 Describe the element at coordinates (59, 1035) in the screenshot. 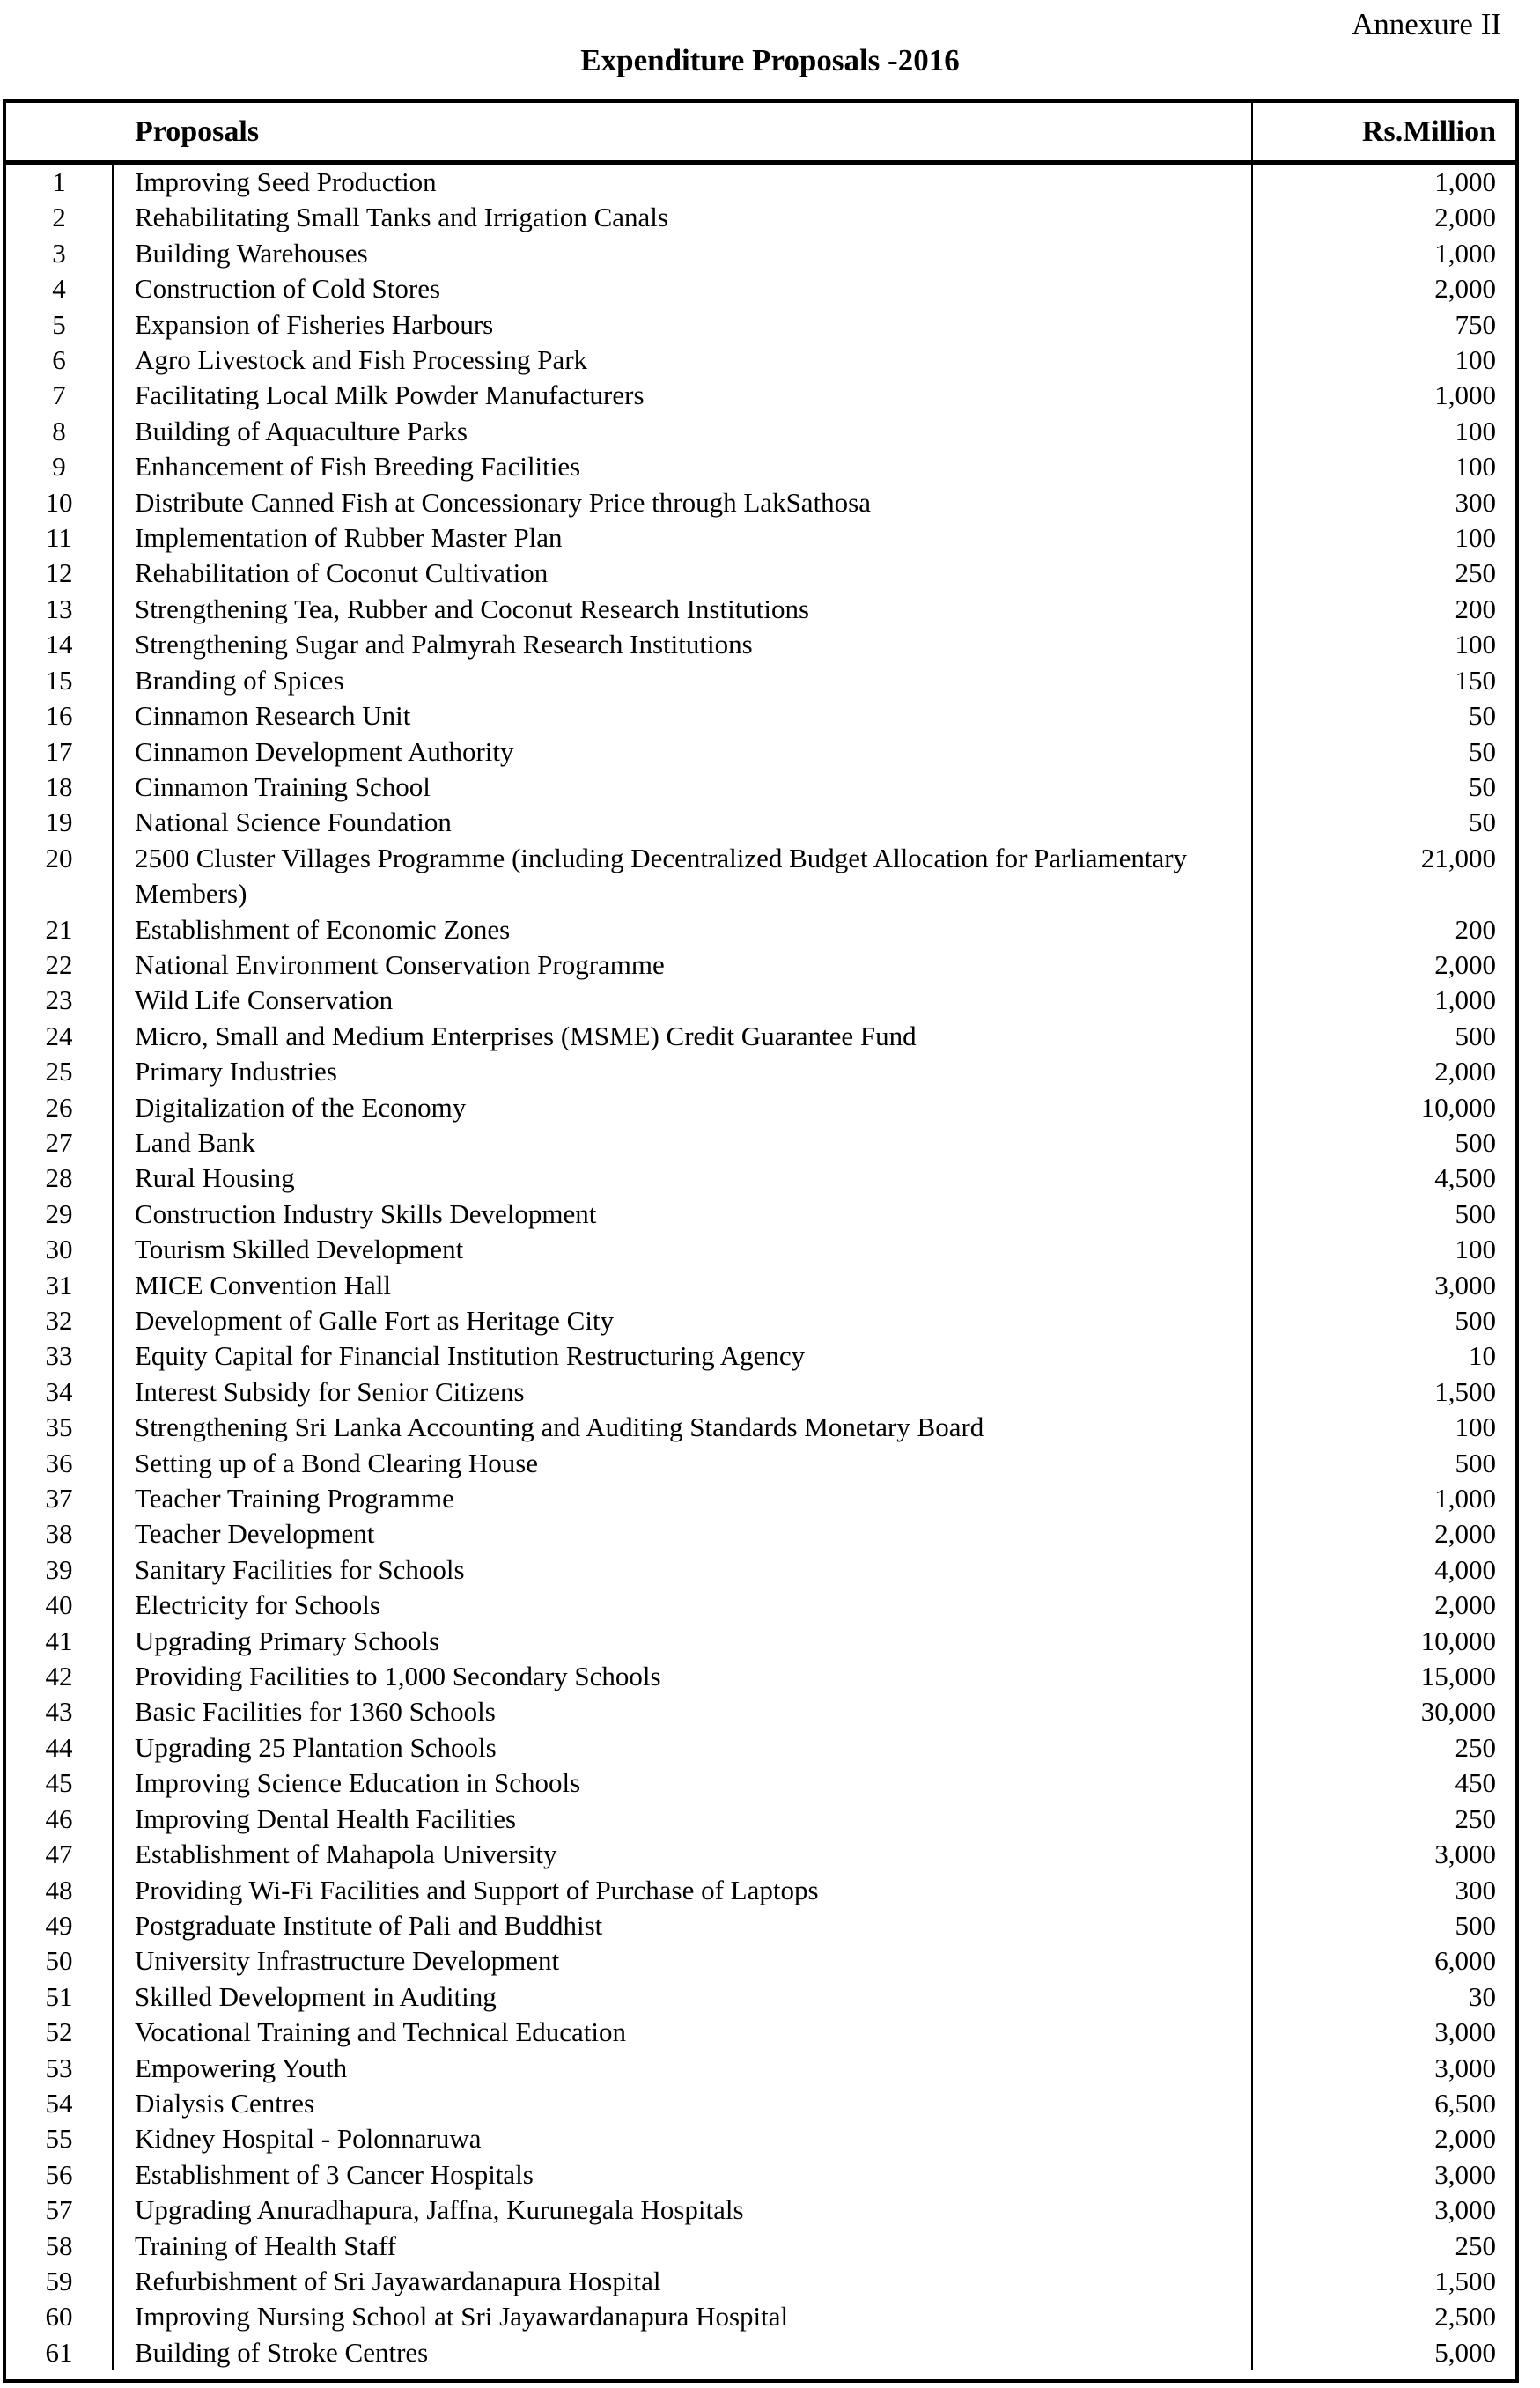

I see `row-number: 24` at that location.